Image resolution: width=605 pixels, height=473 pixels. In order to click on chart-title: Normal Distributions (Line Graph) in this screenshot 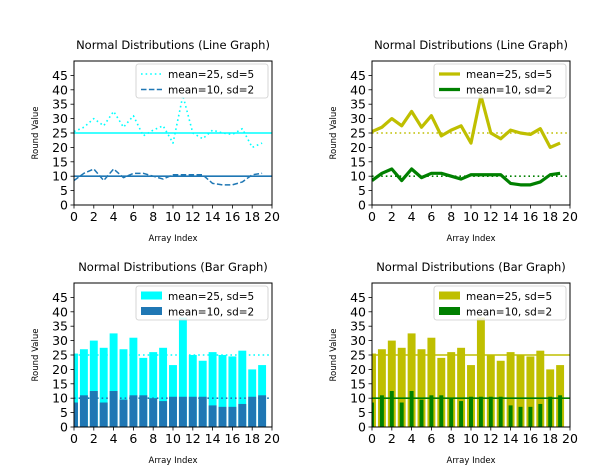, I will do `click(471, 45)`.